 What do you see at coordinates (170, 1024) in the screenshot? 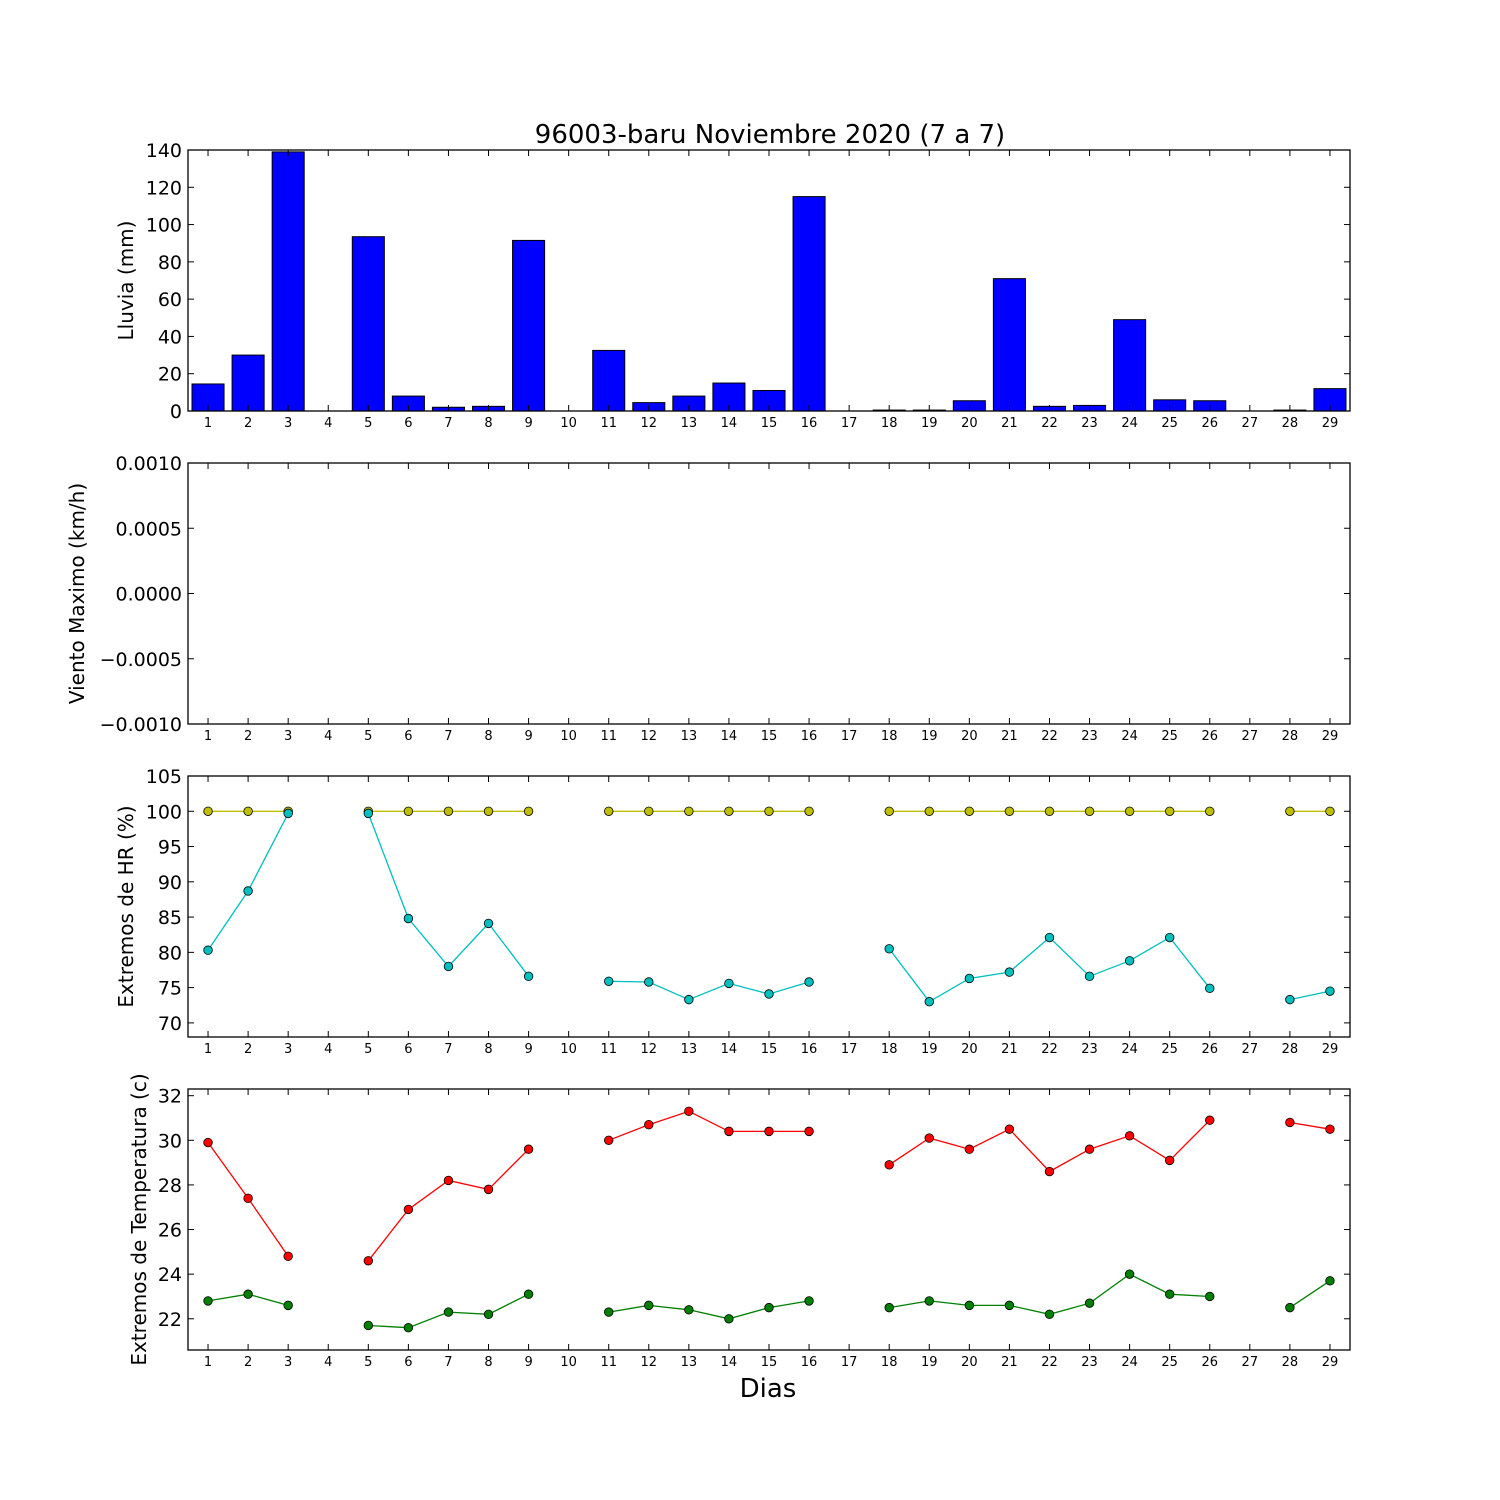
I see `y-tick-label: 70` at bounding box center [170, 1024].